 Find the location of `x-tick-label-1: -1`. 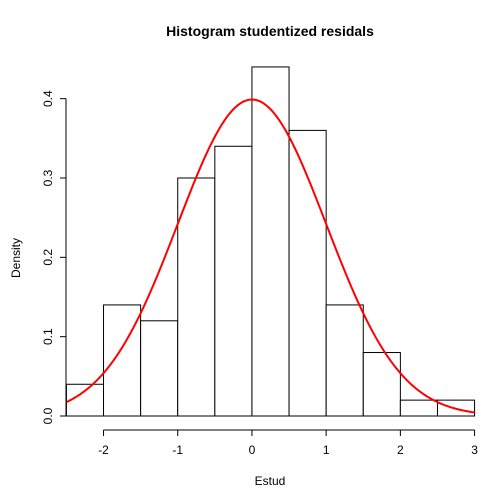

x-tick-label-1: -1 is located at coordinates (177, 450).